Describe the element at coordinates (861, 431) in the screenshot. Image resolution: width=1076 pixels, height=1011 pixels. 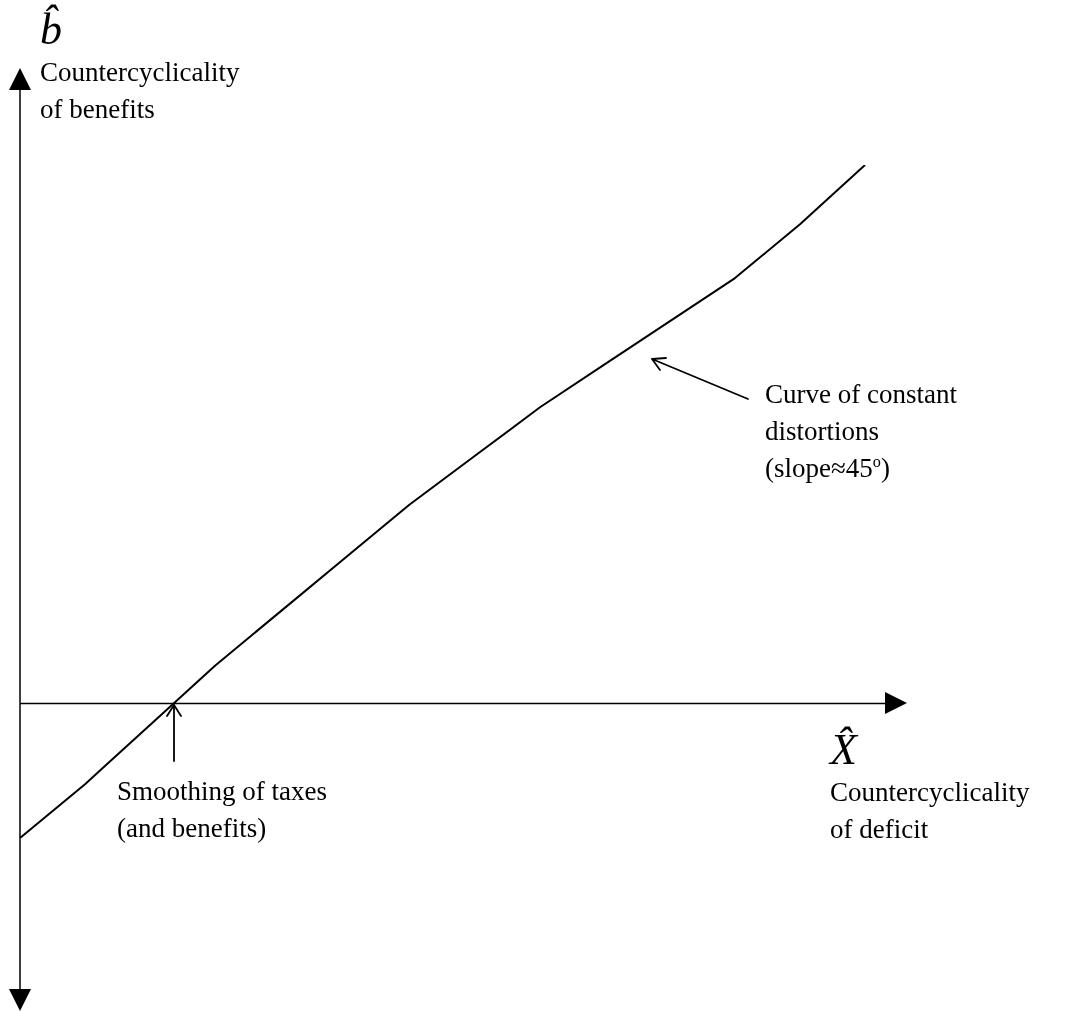
I see `annotation: Curve of constant distortions (slope≈45$^{o}$)` at that location.